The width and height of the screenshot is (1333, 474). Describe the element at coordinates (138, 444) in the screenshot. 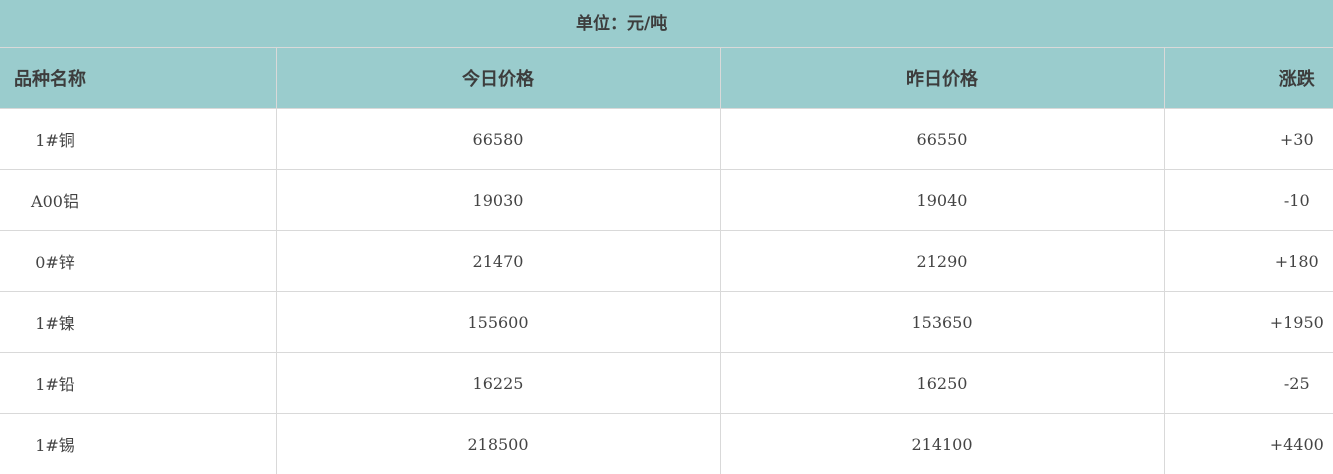

I see `cell-name: 1#锡` at that location.